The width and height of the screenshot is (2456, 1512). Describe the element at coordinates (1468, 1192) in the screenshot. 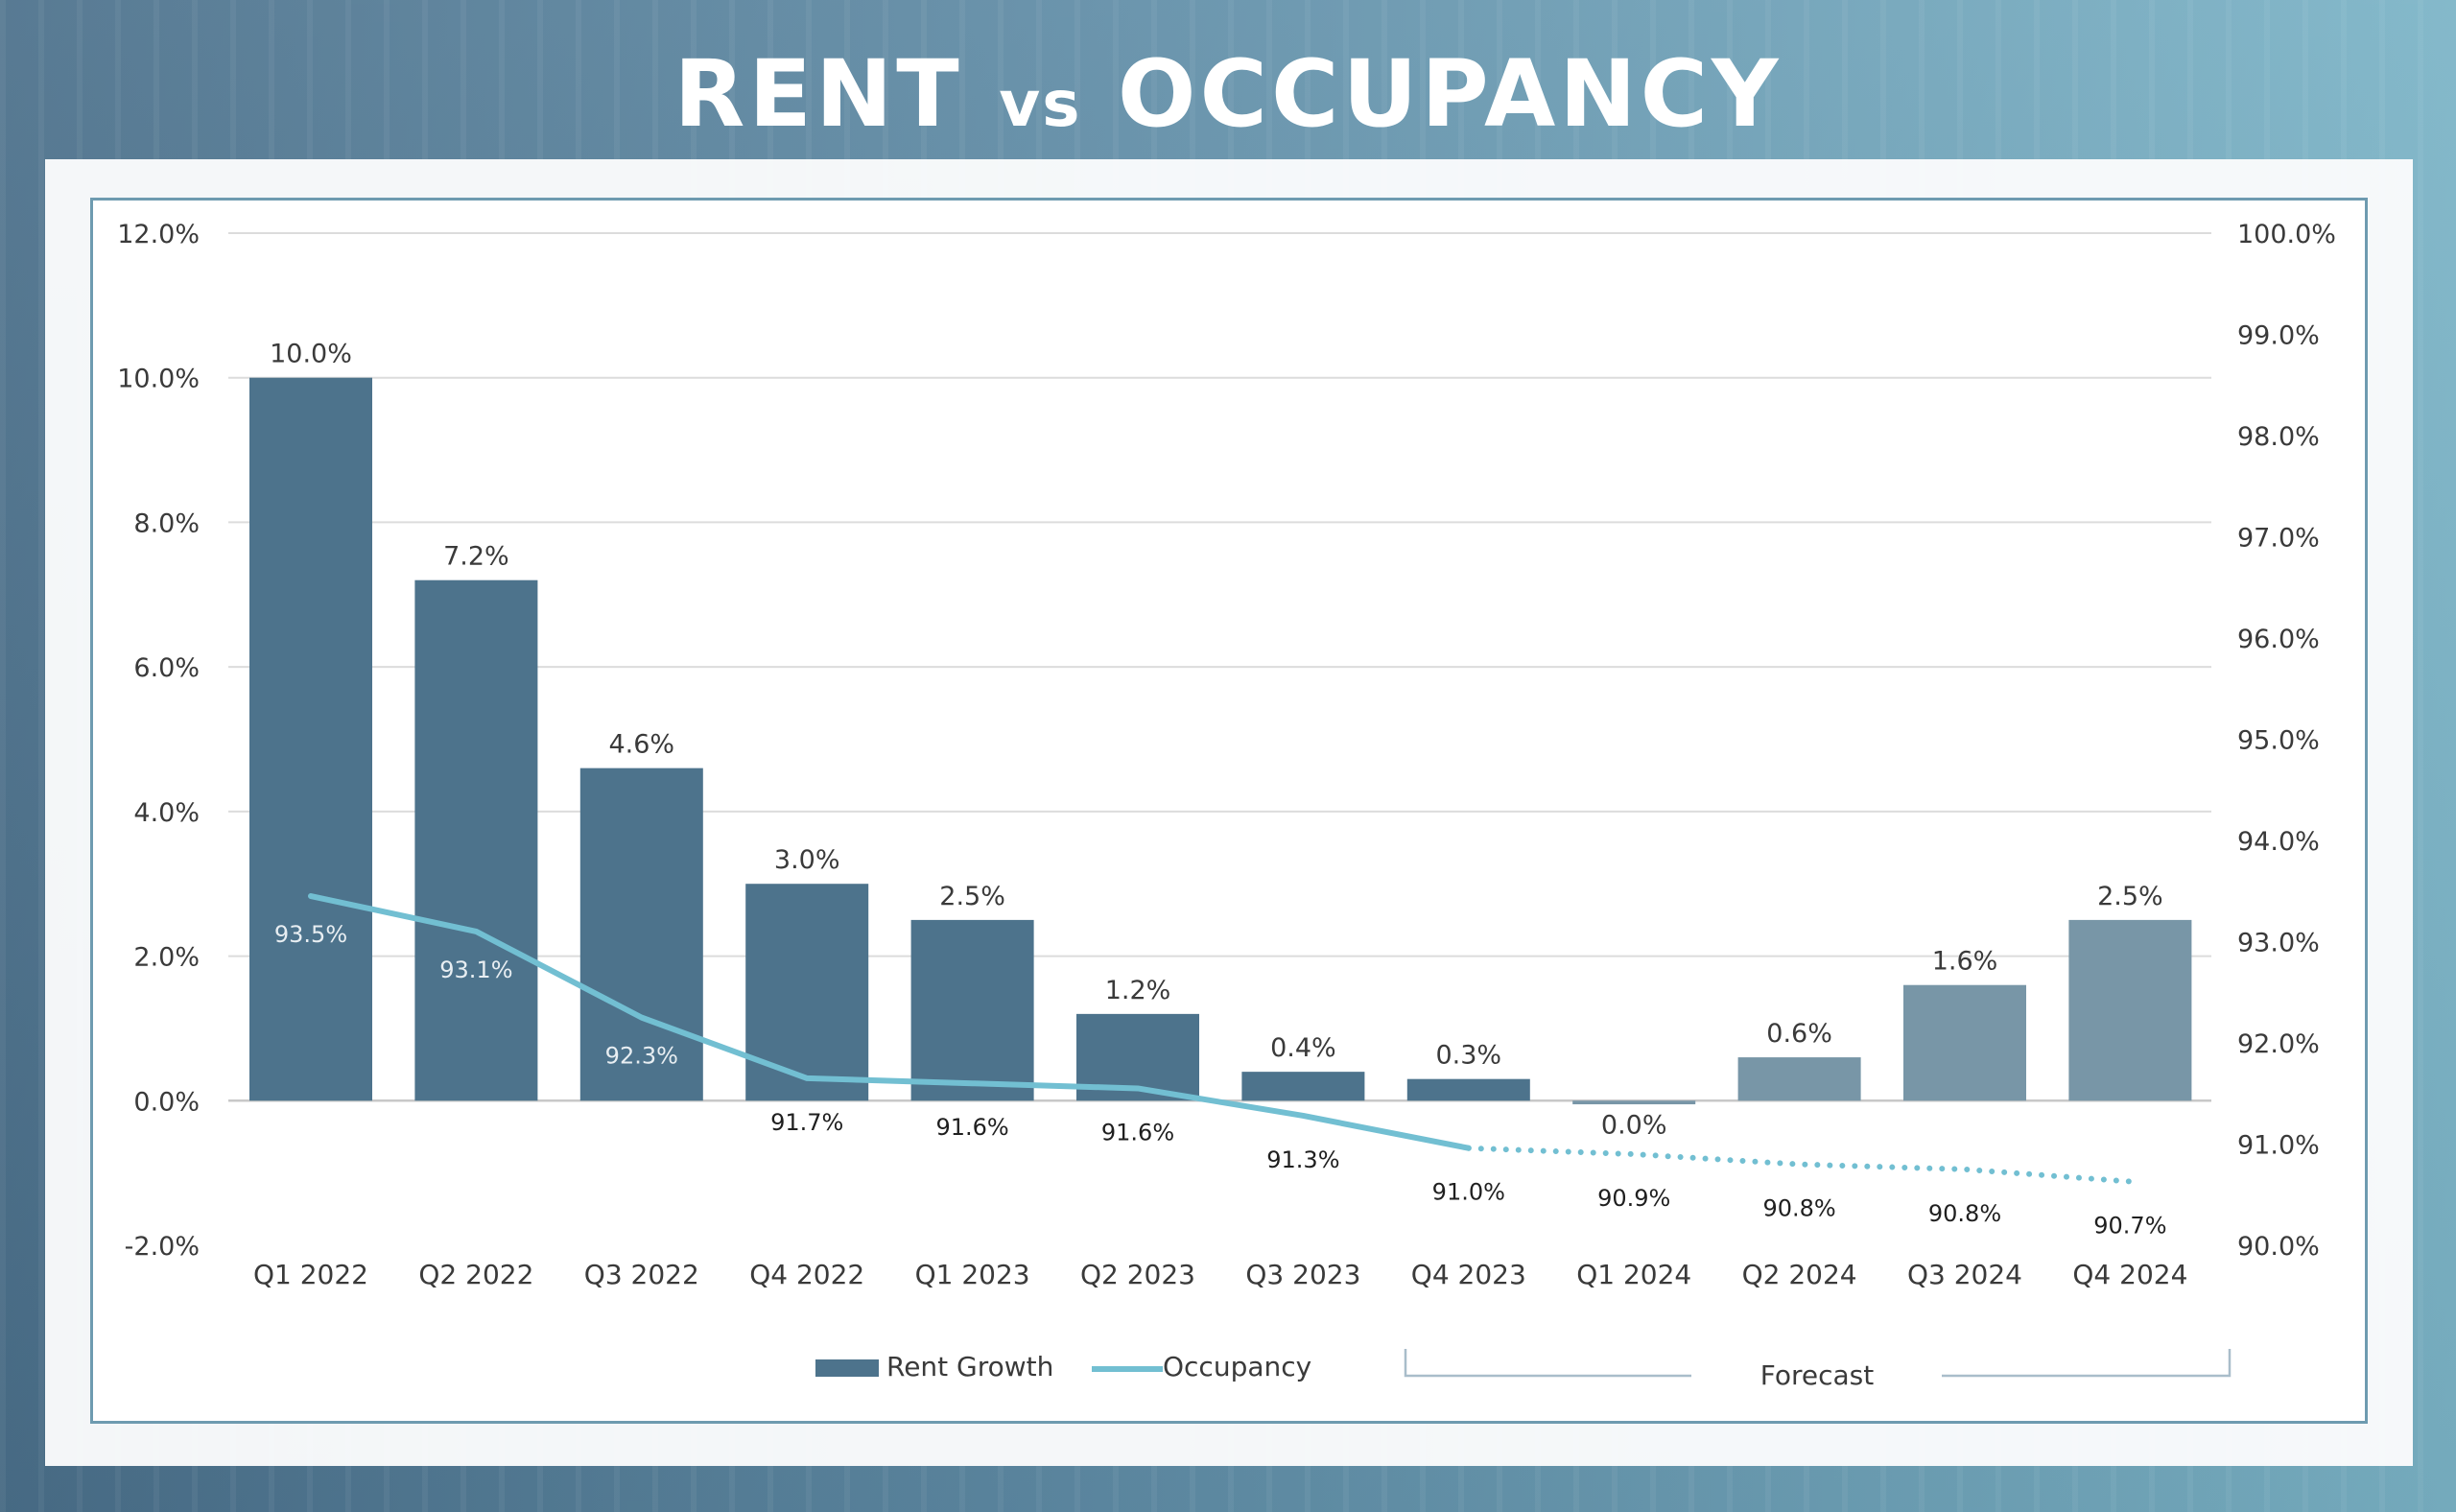

I see `line-data-label: 91.0%` at that location.